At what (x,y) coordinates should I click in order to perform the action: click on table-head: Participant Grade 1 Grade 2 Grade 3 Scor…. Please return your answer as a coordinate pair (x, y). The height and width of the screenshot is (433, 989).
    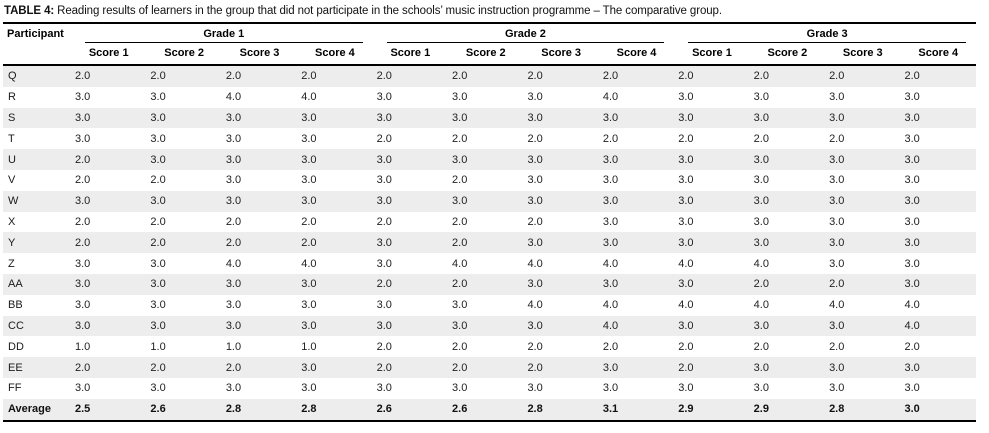
    Looking at the image, I should click on (489, 44).